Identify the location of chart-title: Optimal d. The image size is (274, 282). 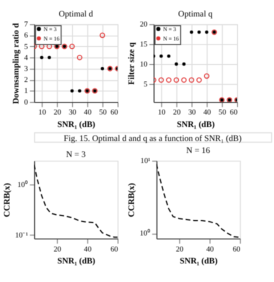
(76, 13).